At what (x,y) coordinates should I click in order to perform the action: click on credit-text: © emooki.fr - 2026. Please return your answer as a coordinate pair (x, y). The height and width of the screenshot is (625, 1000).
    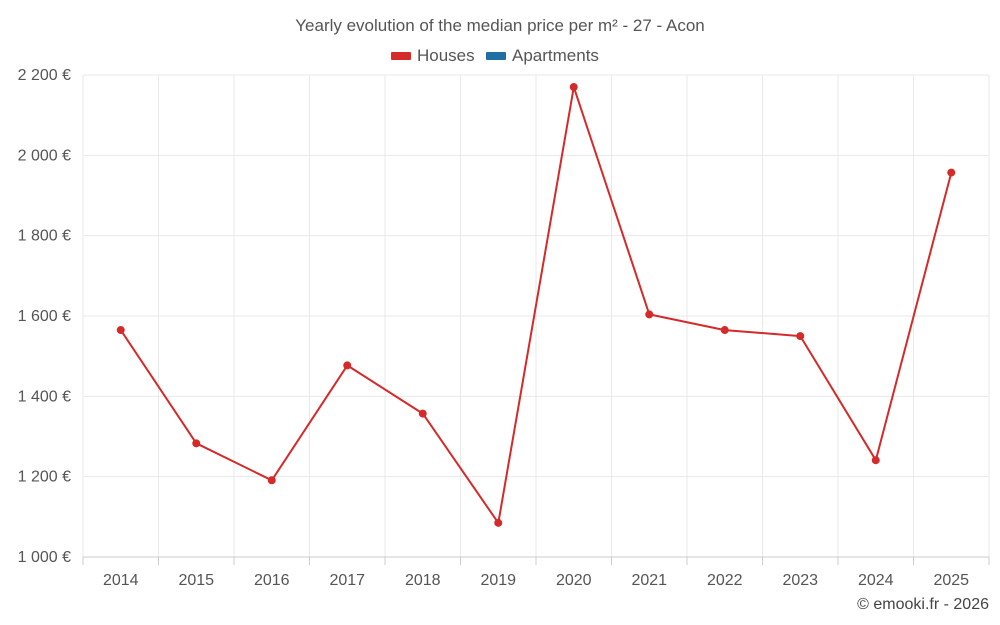
    Looking at the image, I should click on (923, 604).